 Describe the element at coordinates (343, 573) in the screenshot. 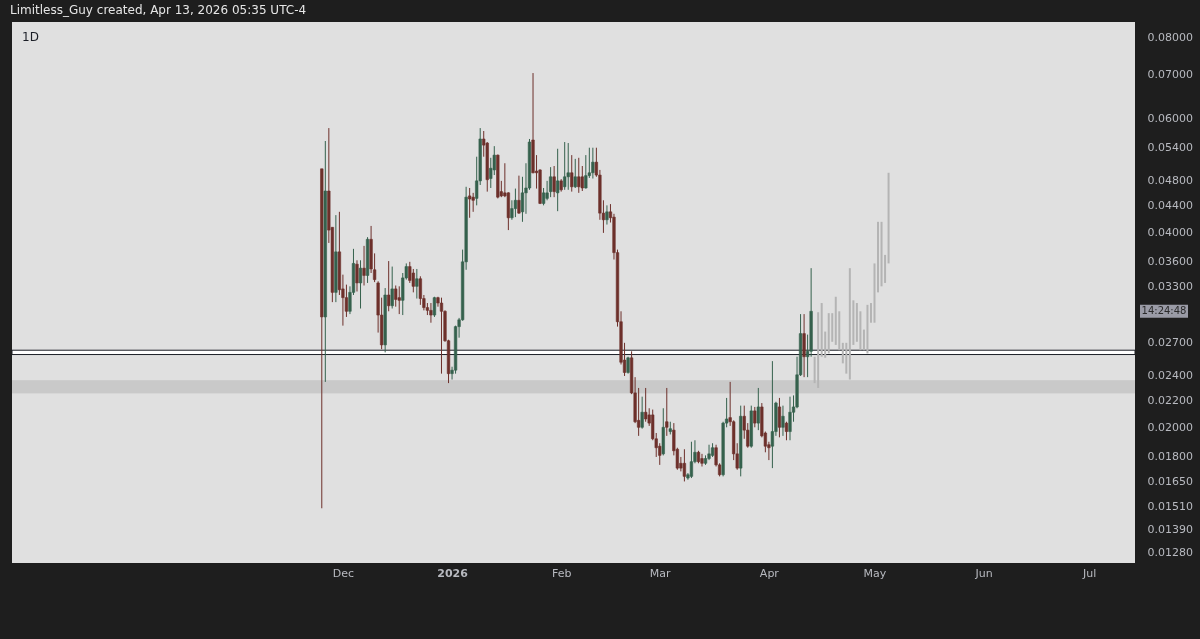

I see `x-tick-label: Dec` at that location.